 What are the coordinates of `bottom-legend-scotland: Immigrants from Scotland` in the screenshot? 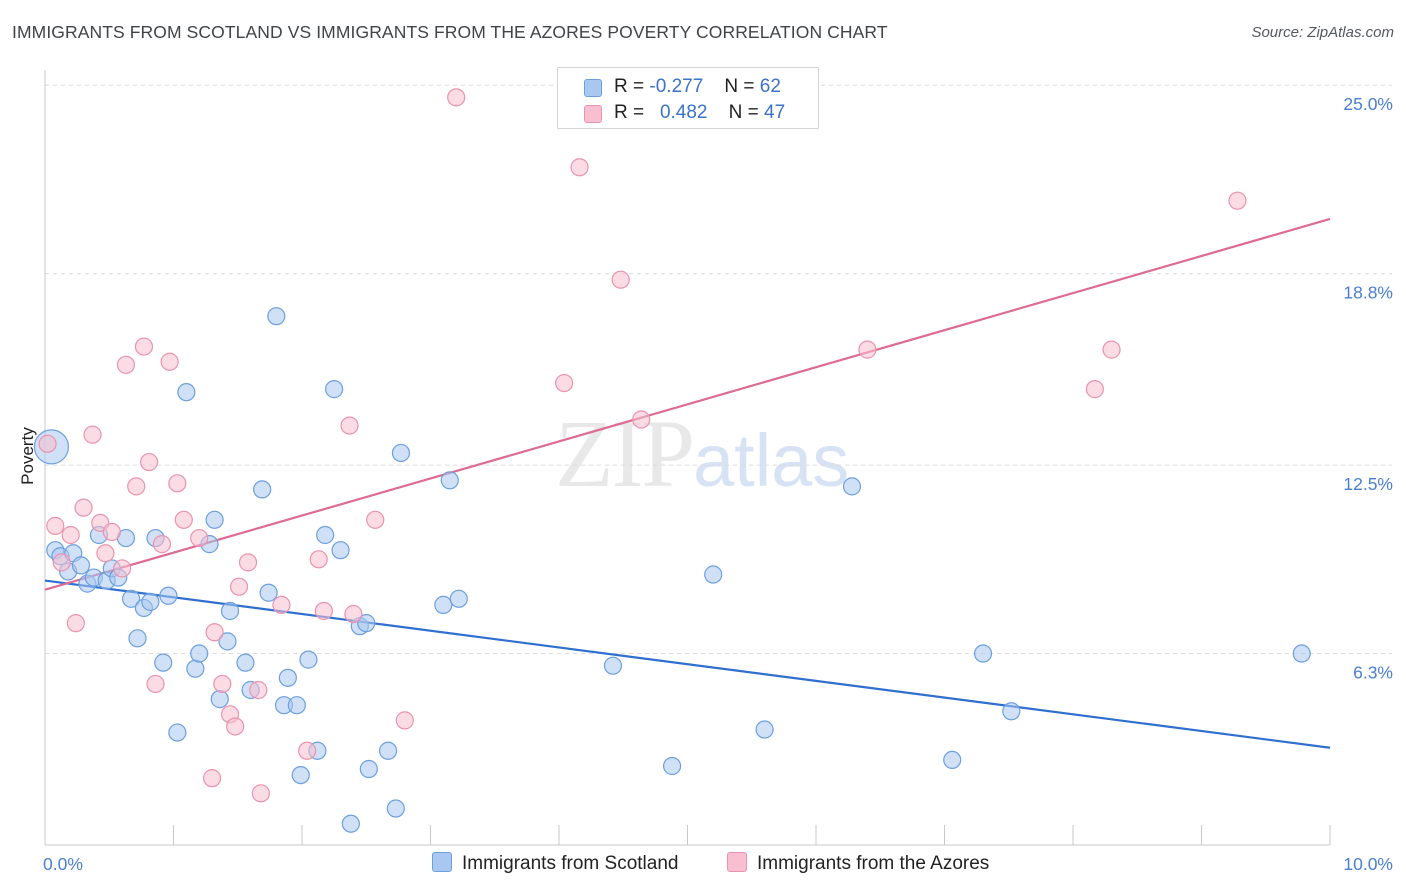 It's located at (555, 863).